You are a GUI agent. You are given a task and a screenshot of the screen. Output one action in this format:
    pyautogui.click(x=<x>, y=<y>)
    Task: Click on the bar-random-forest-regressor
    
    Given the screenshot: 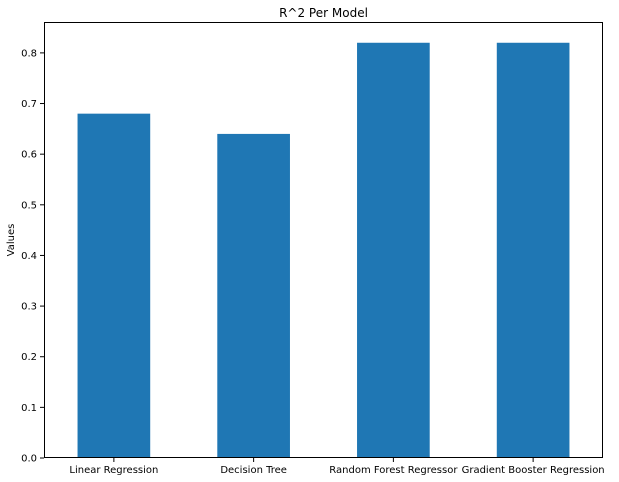 What is the action you would take?
    pyautogui.click(x=393, y=250)
    